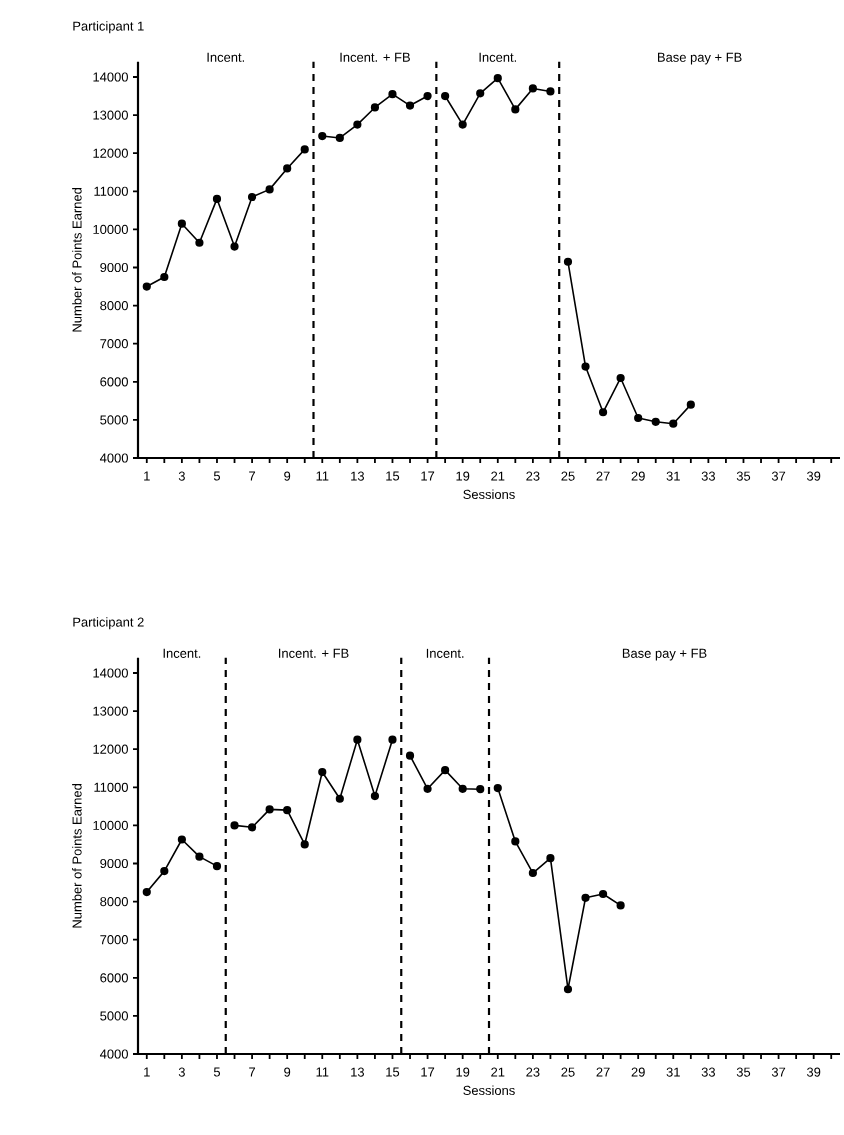  Describe the element at coordinates (463, 476) in the screenshot. I see `x-tick-label: 19` at that location.